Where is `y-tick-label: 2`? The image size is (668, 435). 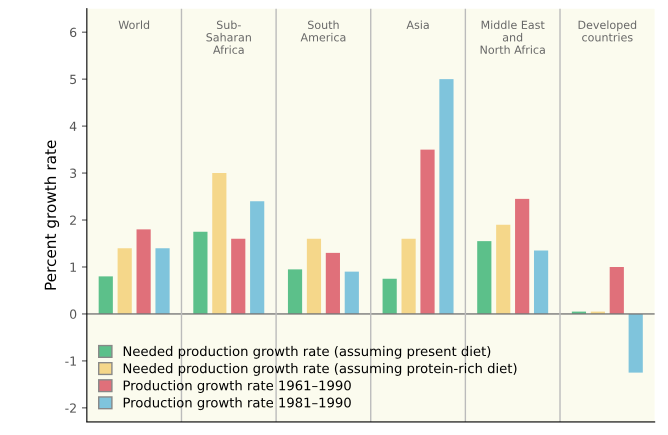
y-tick-label: 2 is located at coordinates (73, 220).